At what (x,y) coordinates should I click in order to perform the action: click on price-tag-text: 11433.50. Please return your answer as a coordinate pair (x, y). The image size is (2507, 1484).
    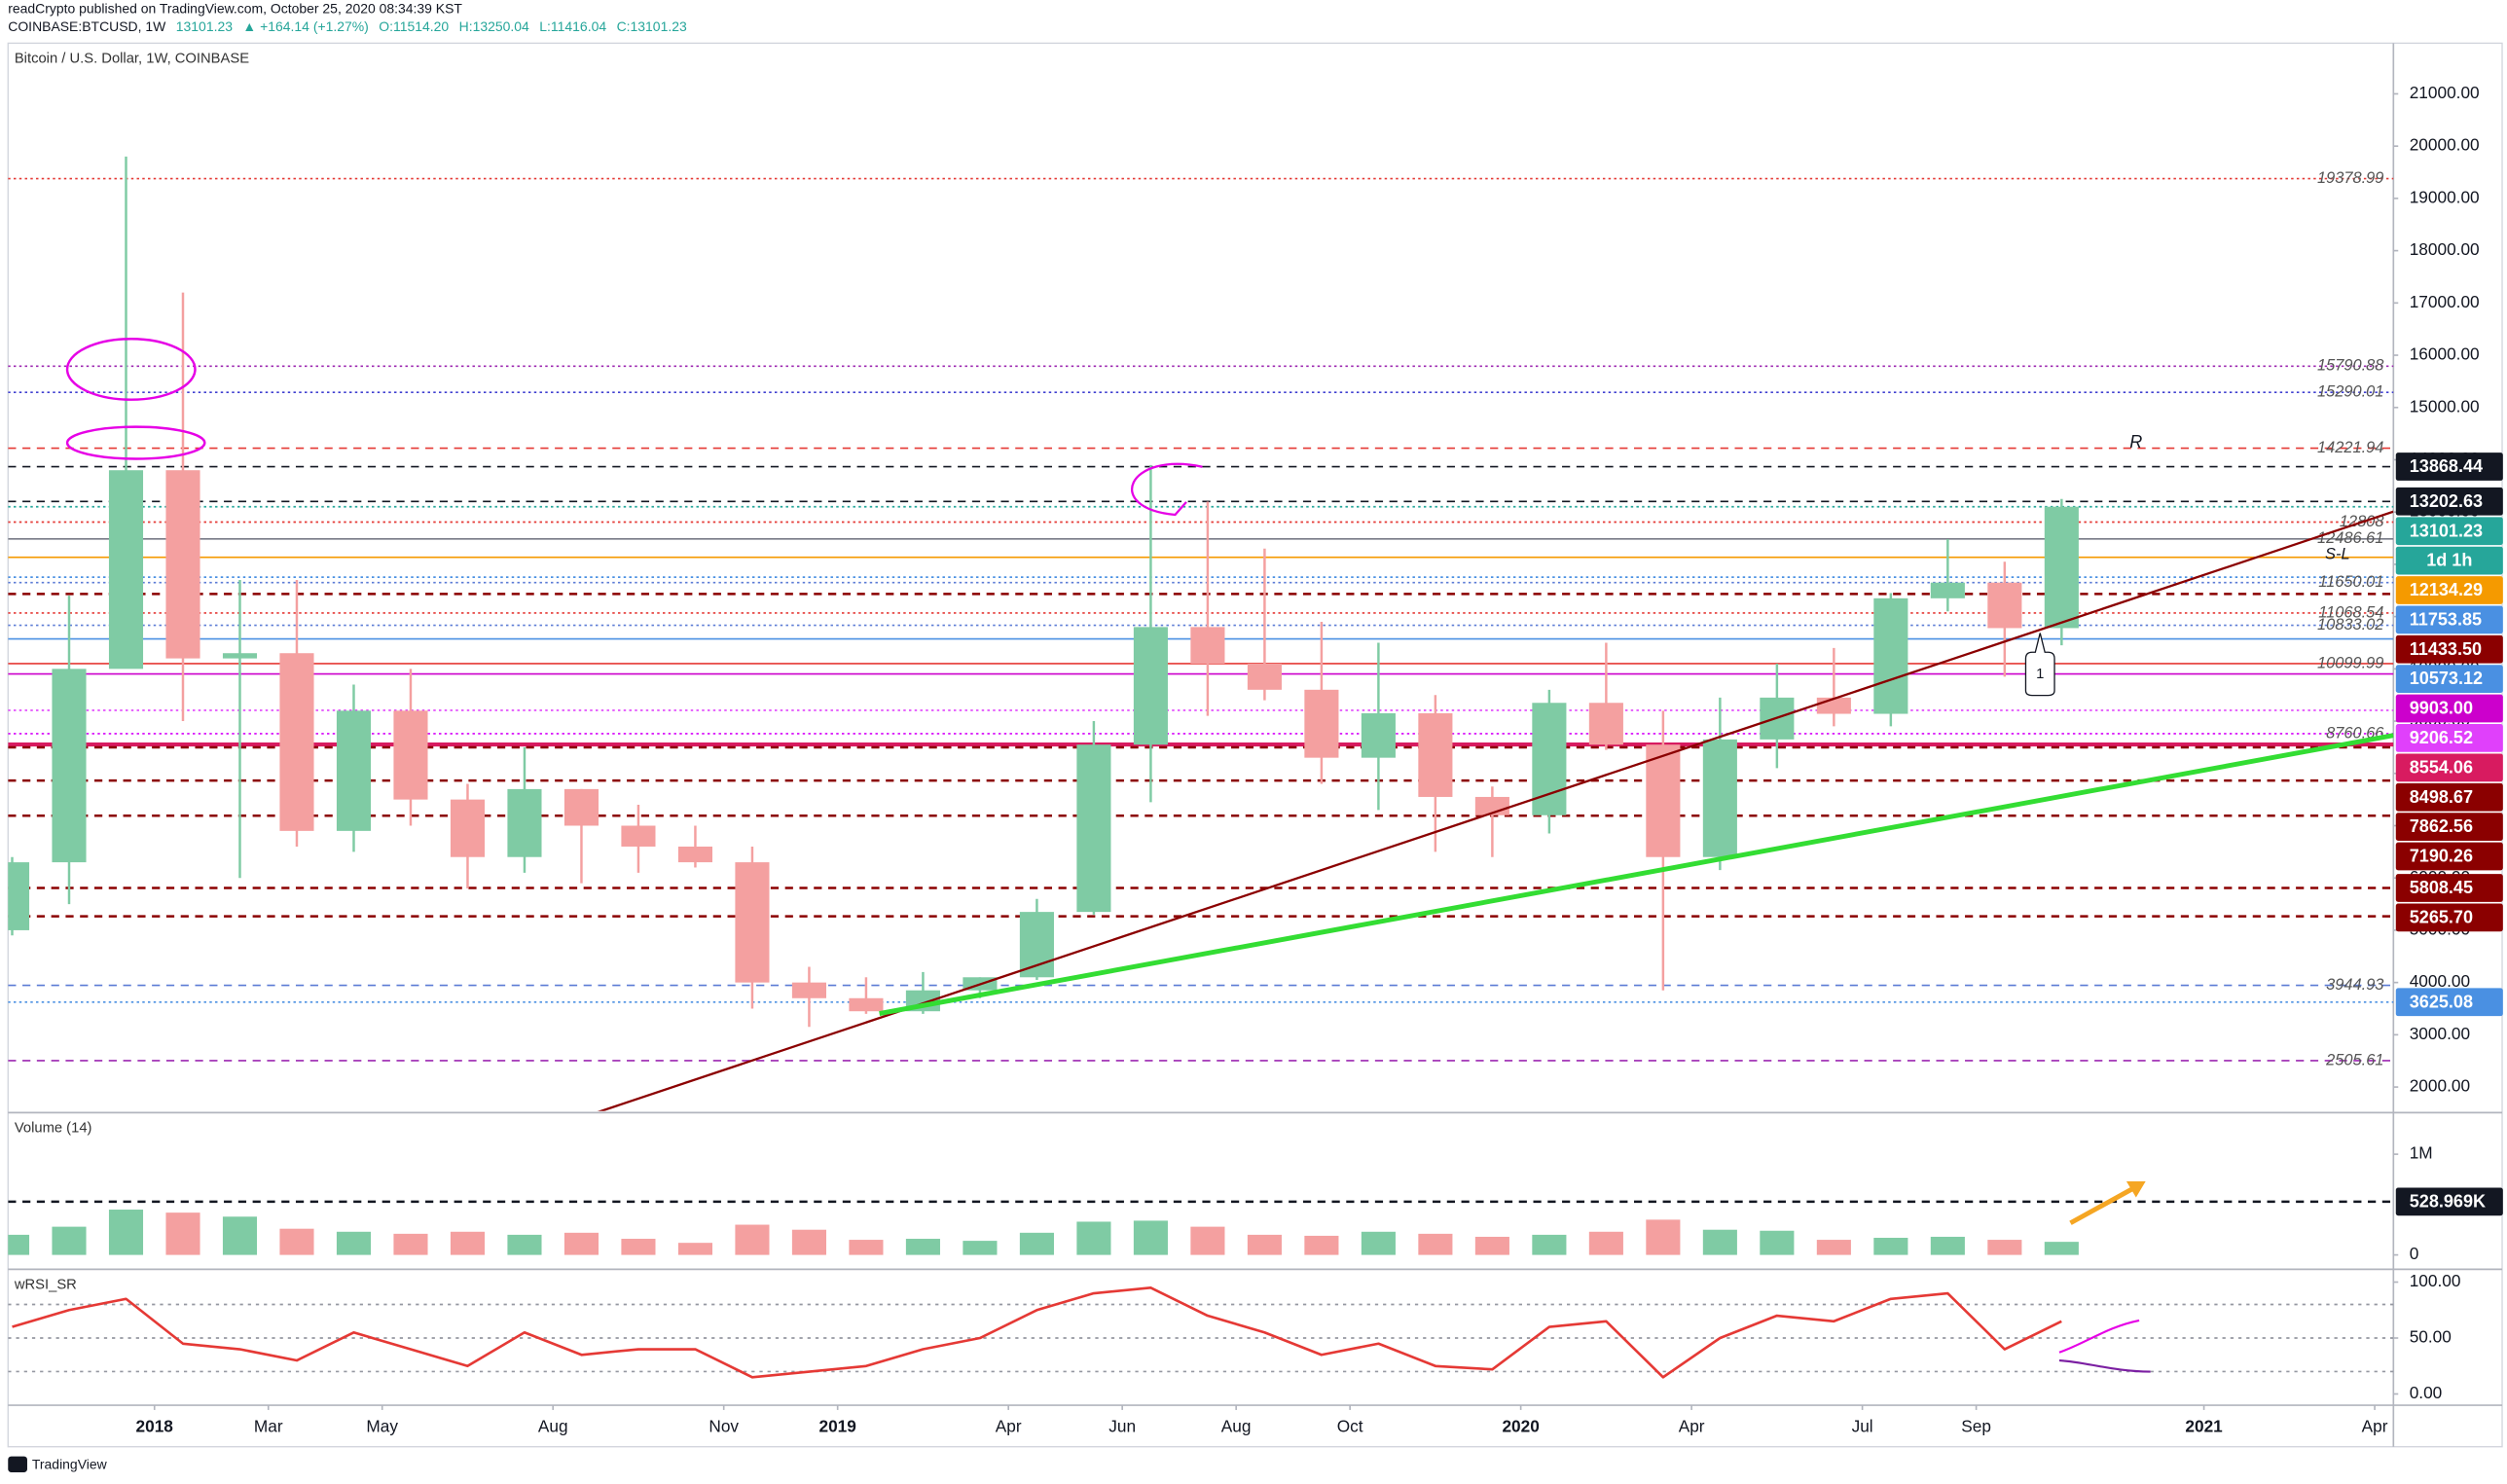
    Looking at the image, I should click on (2446, 649).